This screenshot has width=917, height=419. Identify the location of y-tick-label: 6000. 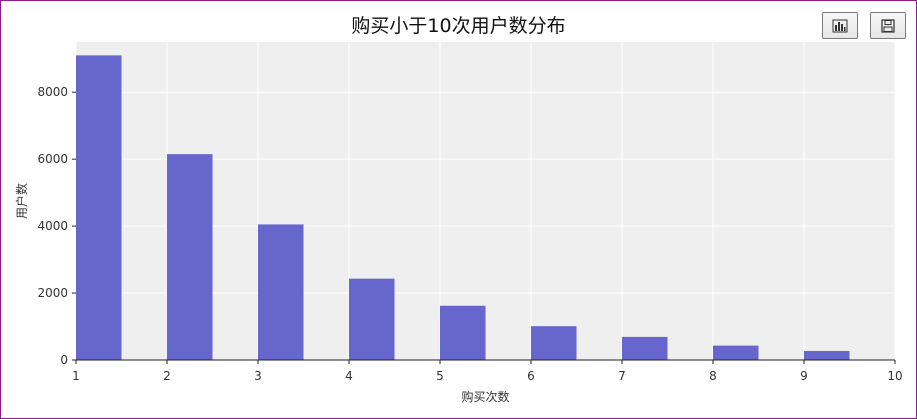
(52, 159).